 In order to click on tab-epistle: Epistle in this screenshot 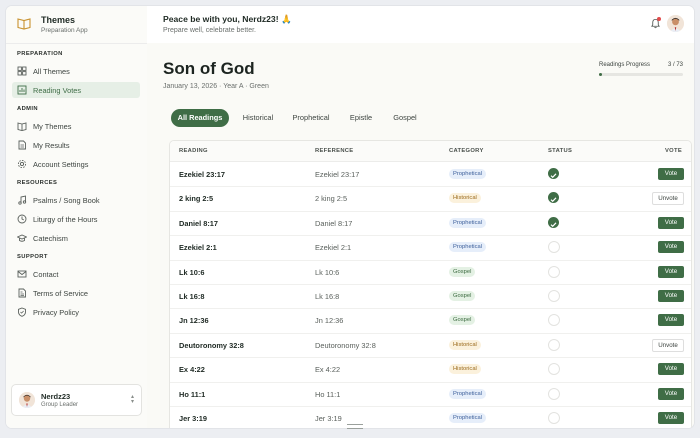, I will do `click(361, 117)`.